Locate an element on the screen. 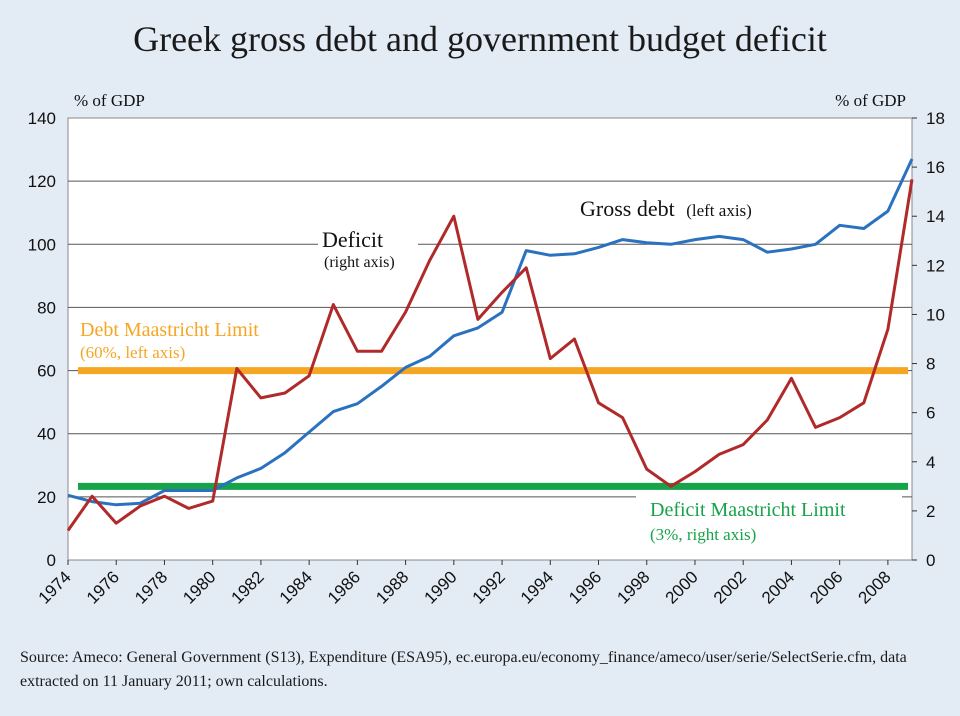 Image resolution: width=960 pixels, height=716 pixels. deficit-limit-note: (3%, right axis) is located at coordinates (703, 534).